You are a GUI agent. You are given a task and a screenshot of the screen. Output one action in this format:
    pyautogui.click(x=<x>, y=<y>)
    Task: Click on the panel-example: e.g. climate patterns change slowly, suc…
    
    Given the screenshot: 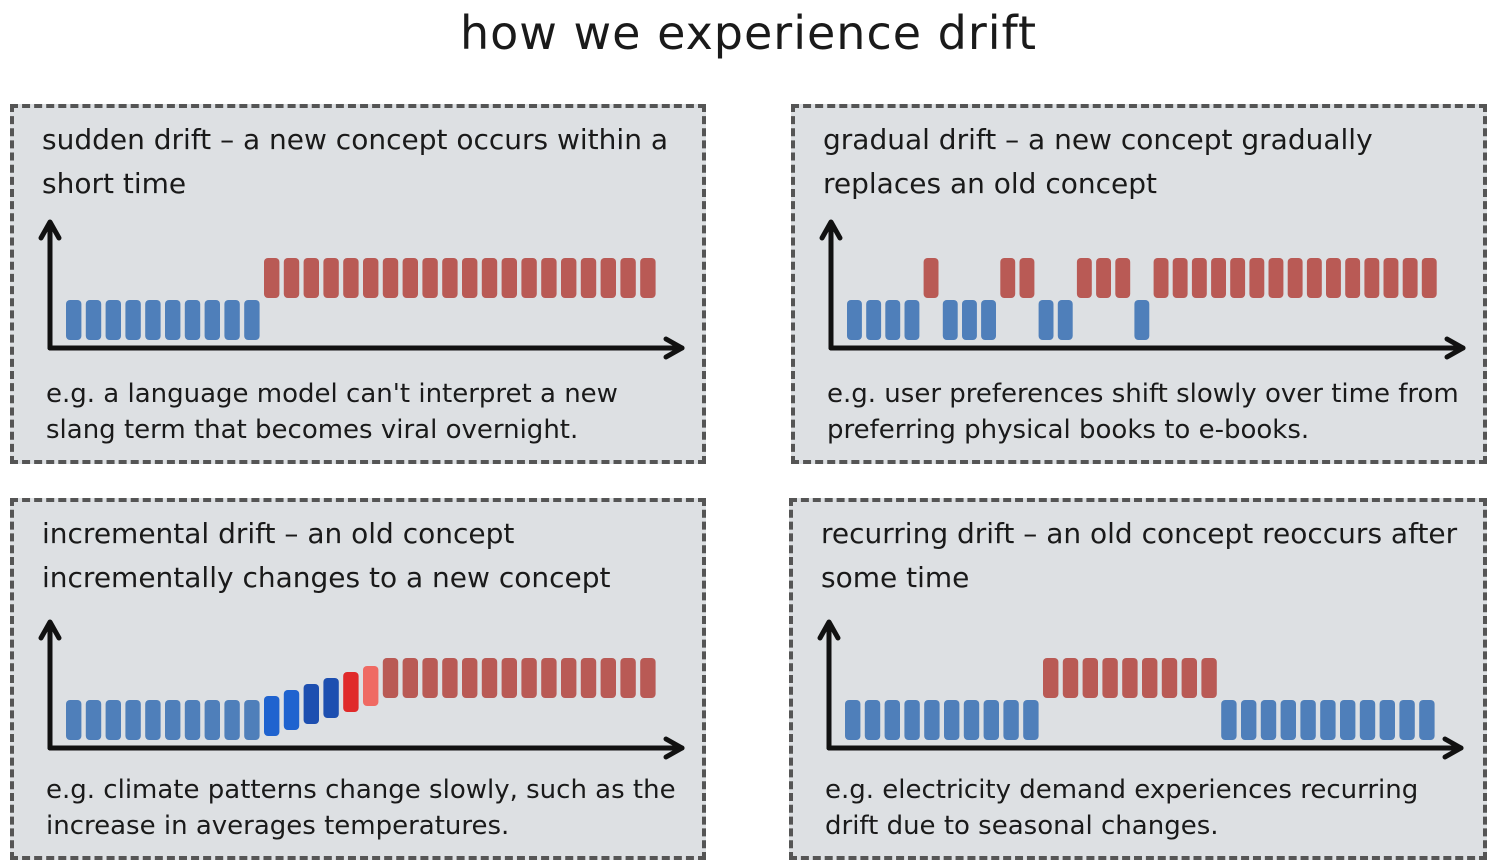 What is the action you would take?
    pyautogui.click(x=361, y=808)
    